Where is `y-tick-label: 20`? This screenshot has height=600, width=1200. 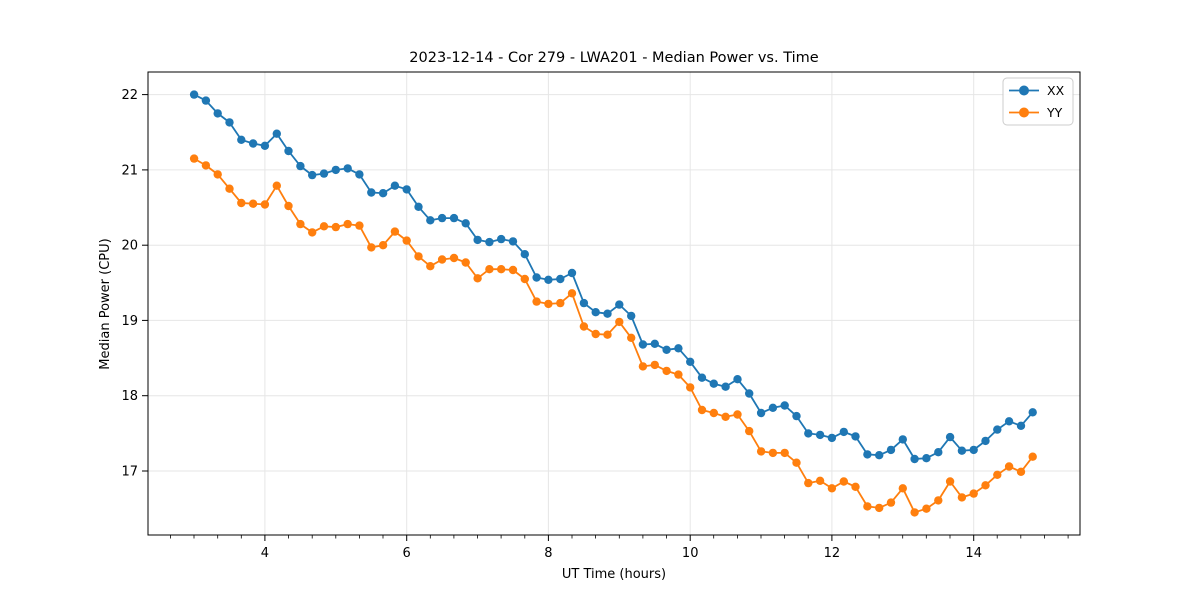 y-tick-label: 20 is located at coordinates (129, 246).